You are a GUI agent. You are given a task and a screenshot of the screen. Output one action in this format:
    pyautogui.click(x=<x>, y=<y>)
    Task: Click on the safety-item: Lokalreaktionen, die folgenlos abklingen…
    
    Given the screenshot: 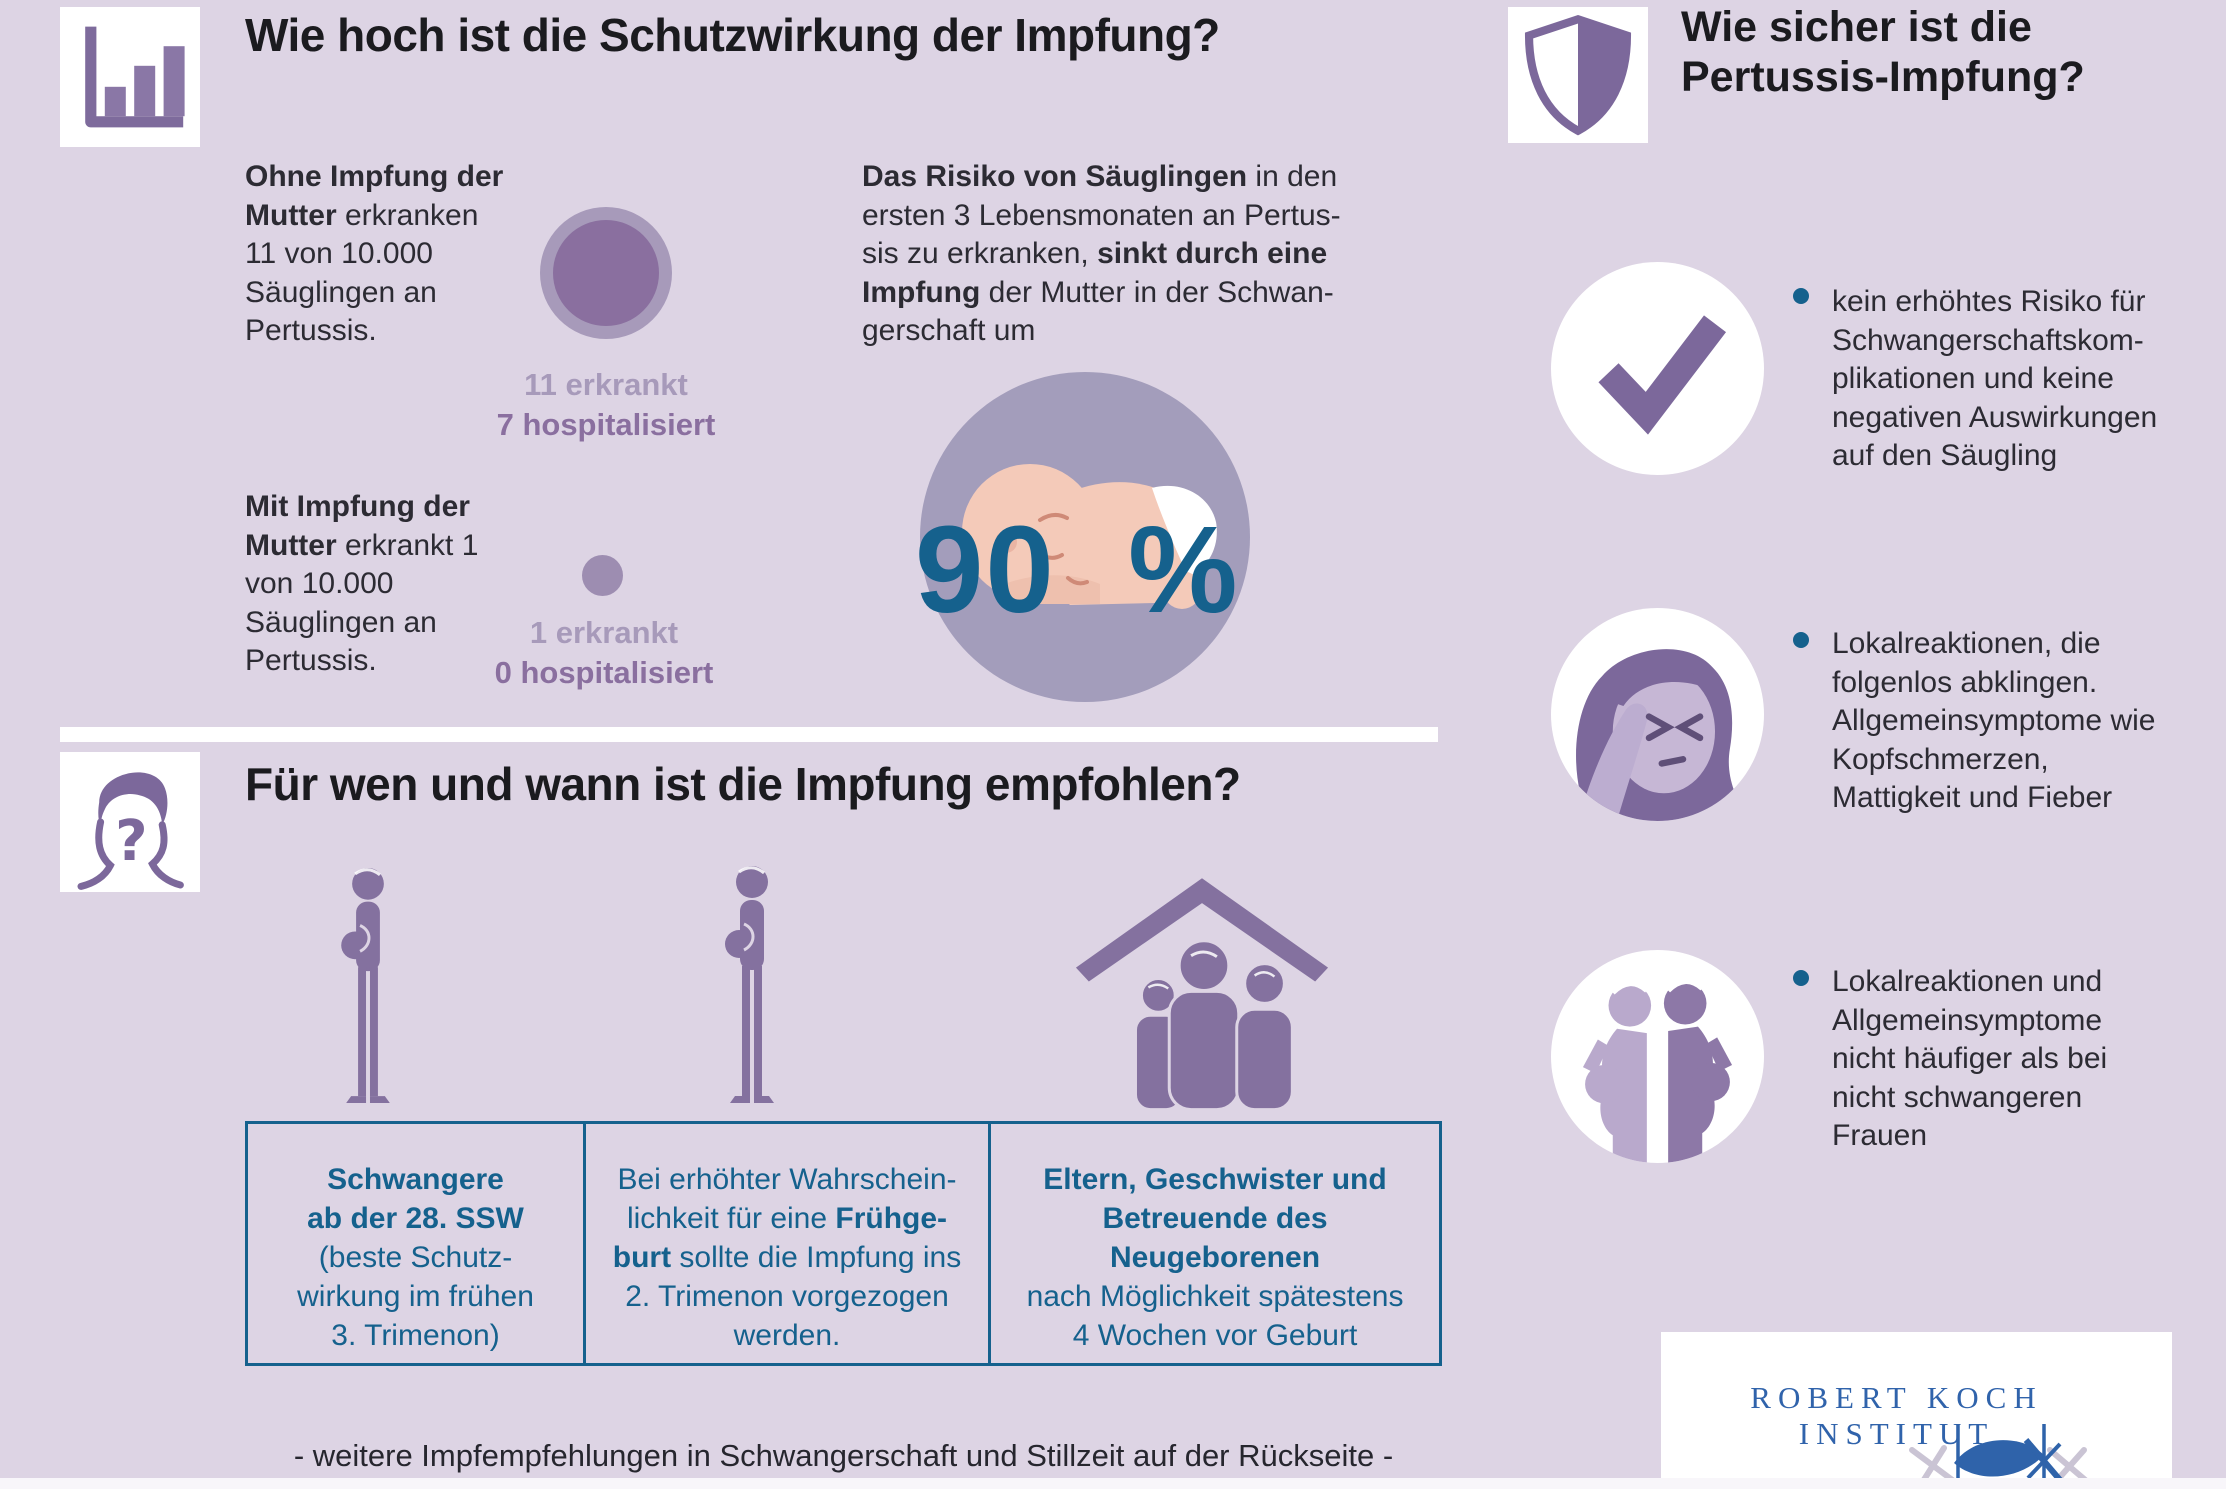 What is the action you would take?
    pyautogui.click(x=1886, y=715)
    